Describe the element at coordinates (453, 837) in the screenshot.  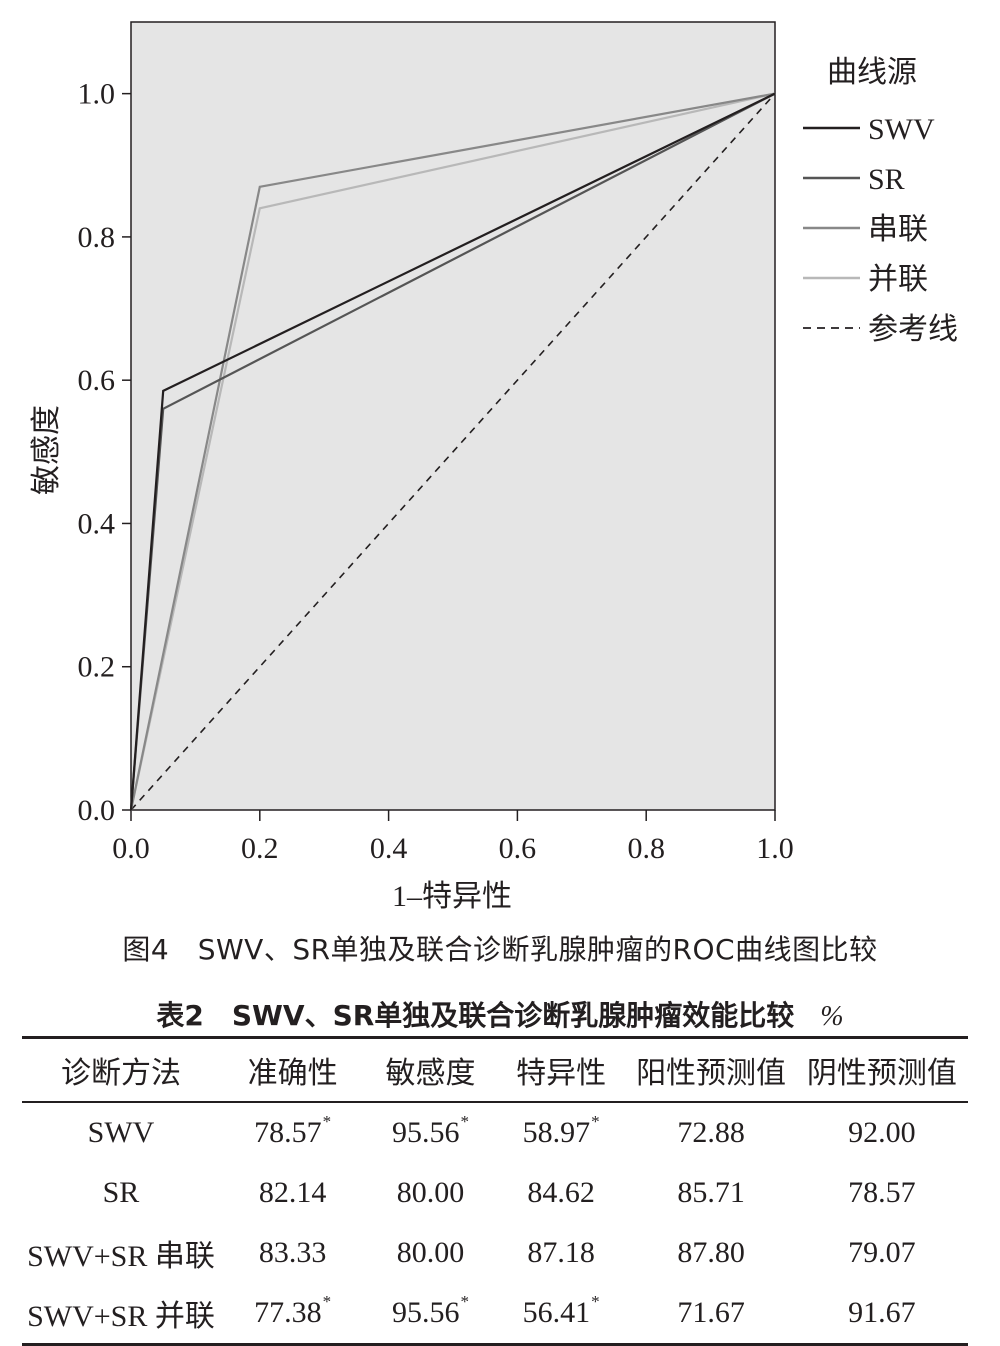
I see `x-axis: 0.0 0.2 0.4 0.6 0.8 1.0` at that location.